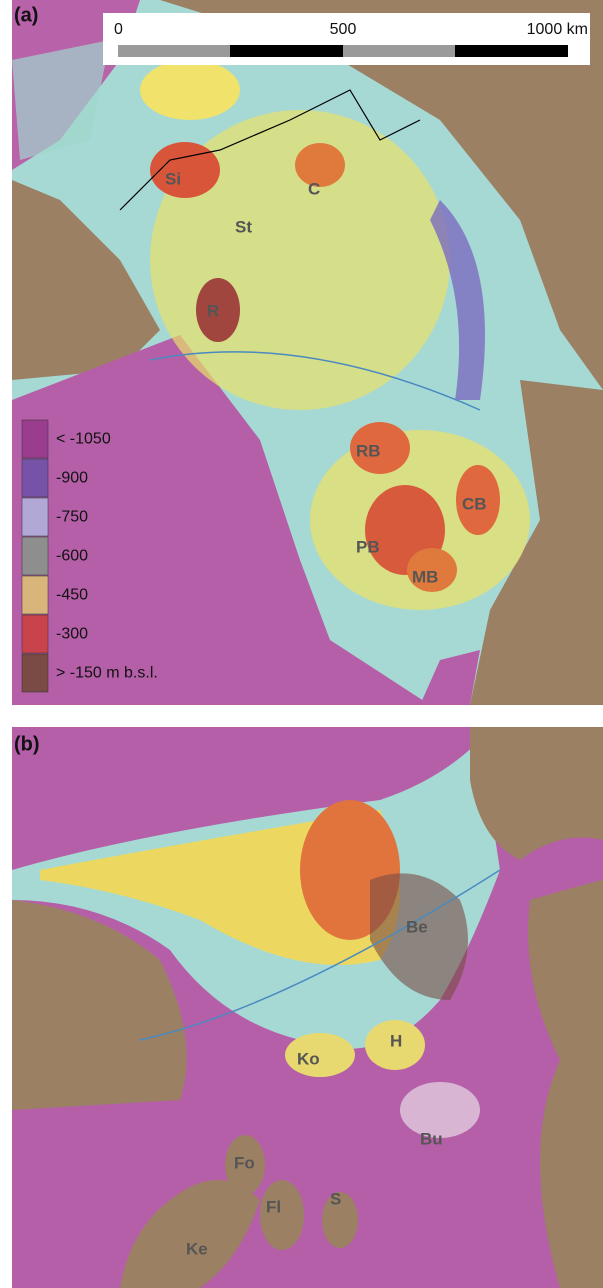 The width and height of the screenshot is (603, 1288). What do you see at coordinates (243, 226) in the screenshot?
I see `region-label: St` at bounding box center [243, 226].